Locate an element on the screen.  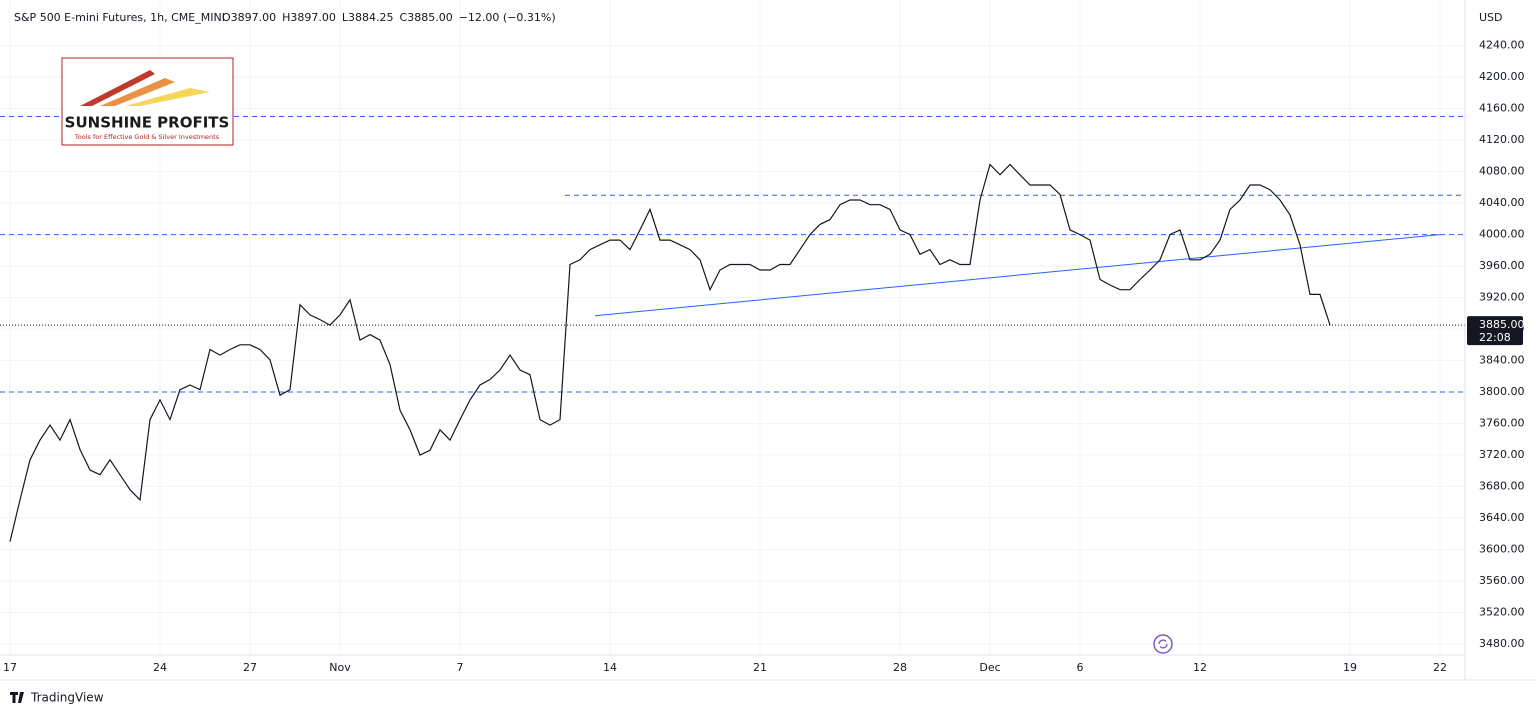
y-tick-label: 3840.00 is located at coordinates (1502, 360).